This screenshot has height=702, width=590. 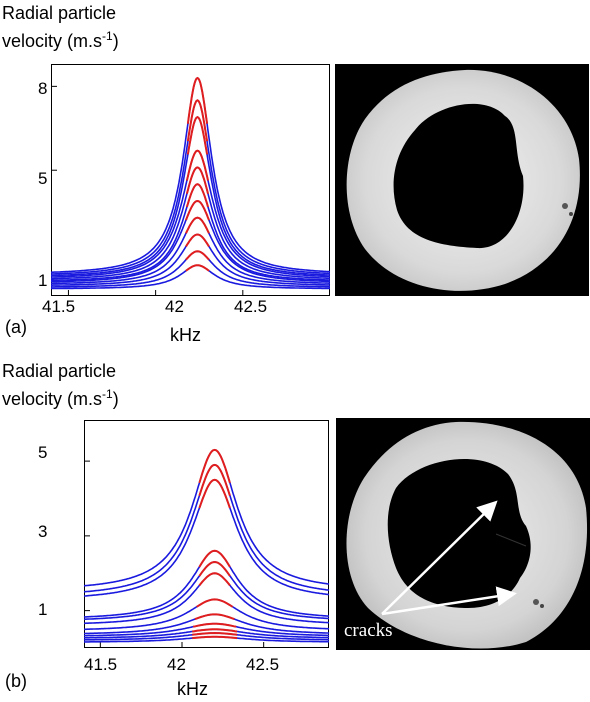 I want to click on y-axis-label-a-line2: velocity (m.s-1), so click(x=60, y=40).